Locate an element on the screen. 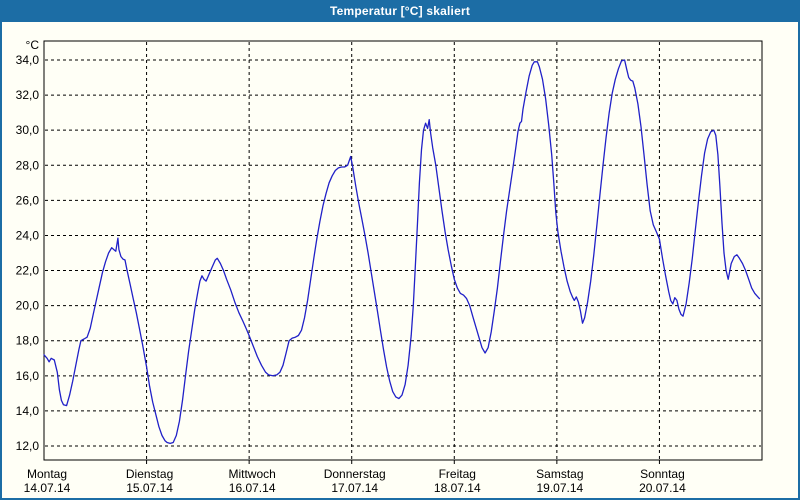  y-tick-label: 30,0 is located at coordinates (28, 130).